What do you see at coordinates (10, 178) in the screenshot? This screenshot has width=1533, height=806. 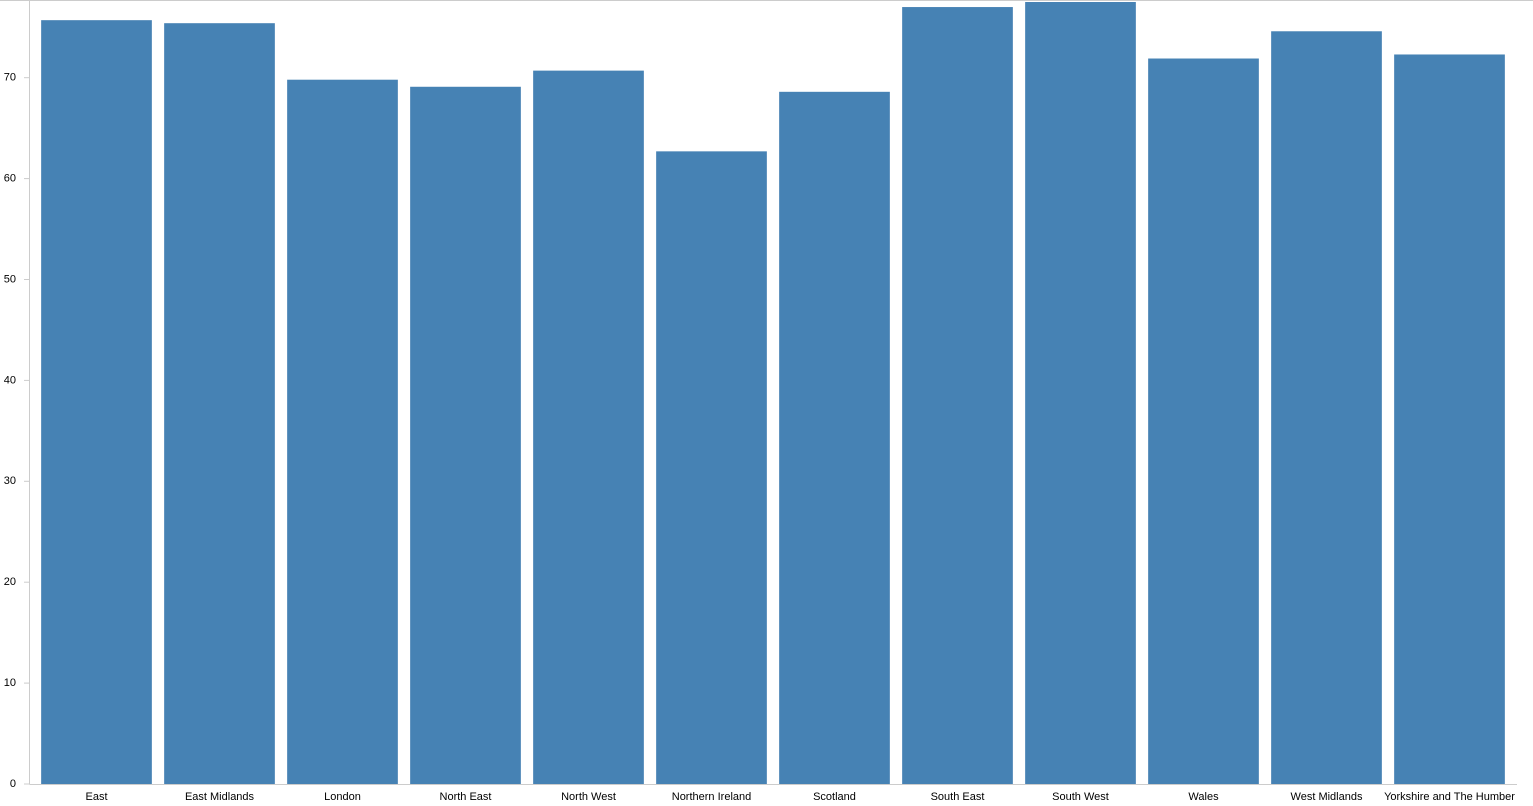 I see `y-tick-label: 60` at bounding box center [10, 178].